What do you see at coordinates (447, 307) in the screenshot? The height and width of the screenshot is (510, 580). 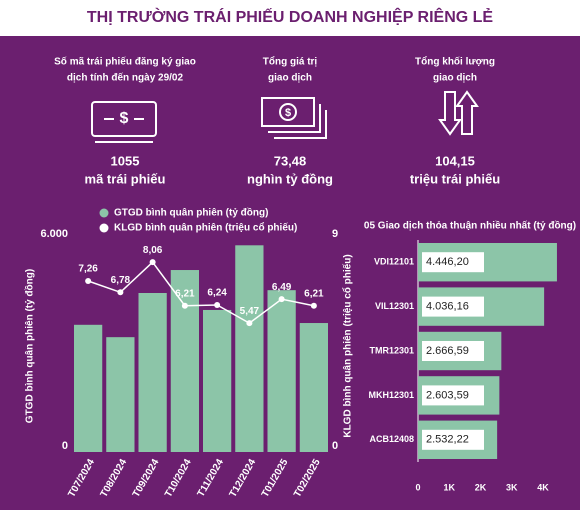 I see `value-label: 4.036,16` at bounding box center [447, 307].